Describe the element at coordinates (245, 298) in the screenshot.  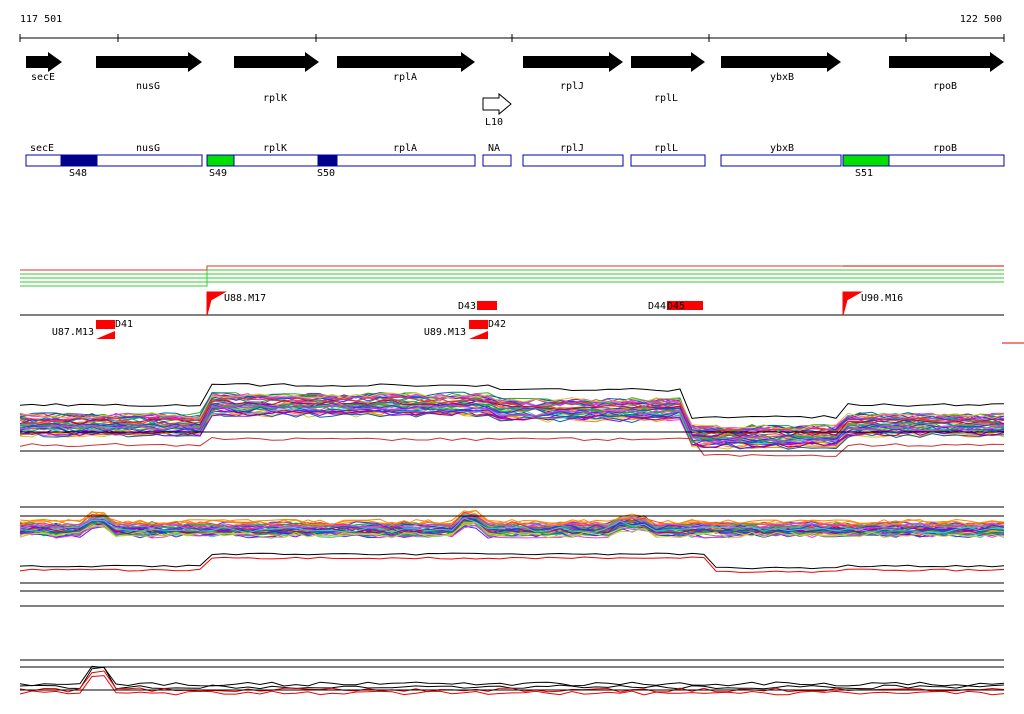
I see `feature-label: U88.M17` at that location.